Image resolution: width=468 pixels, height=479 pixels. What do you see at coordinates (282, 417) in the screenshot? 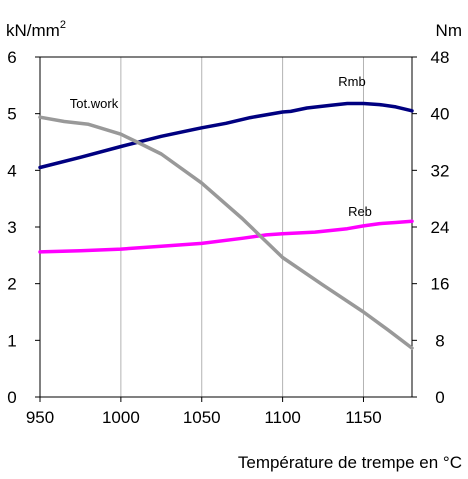
I see `x-tick-label: 1100` at bounding box center [282, 417].